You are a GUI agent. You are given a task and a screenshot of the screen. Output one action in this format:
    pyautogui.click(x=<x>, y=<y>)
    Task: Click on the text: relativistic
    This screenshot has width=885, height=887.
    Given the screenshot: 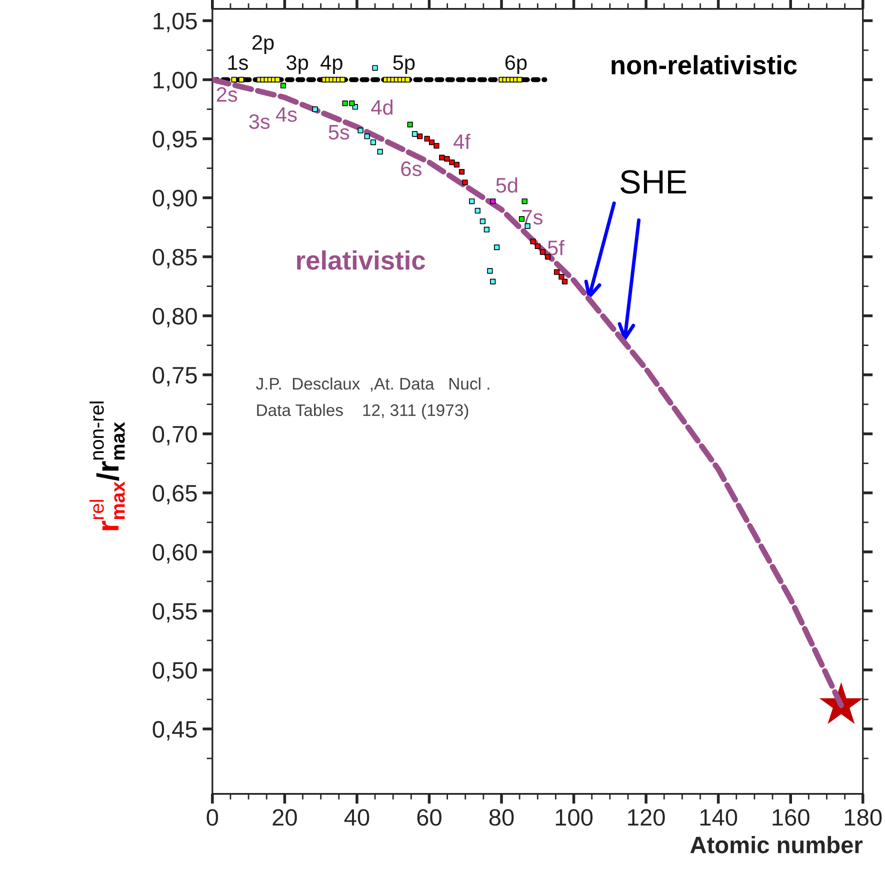 What is the action you would take?
    pyautogui.click(x=361, y=260)
    